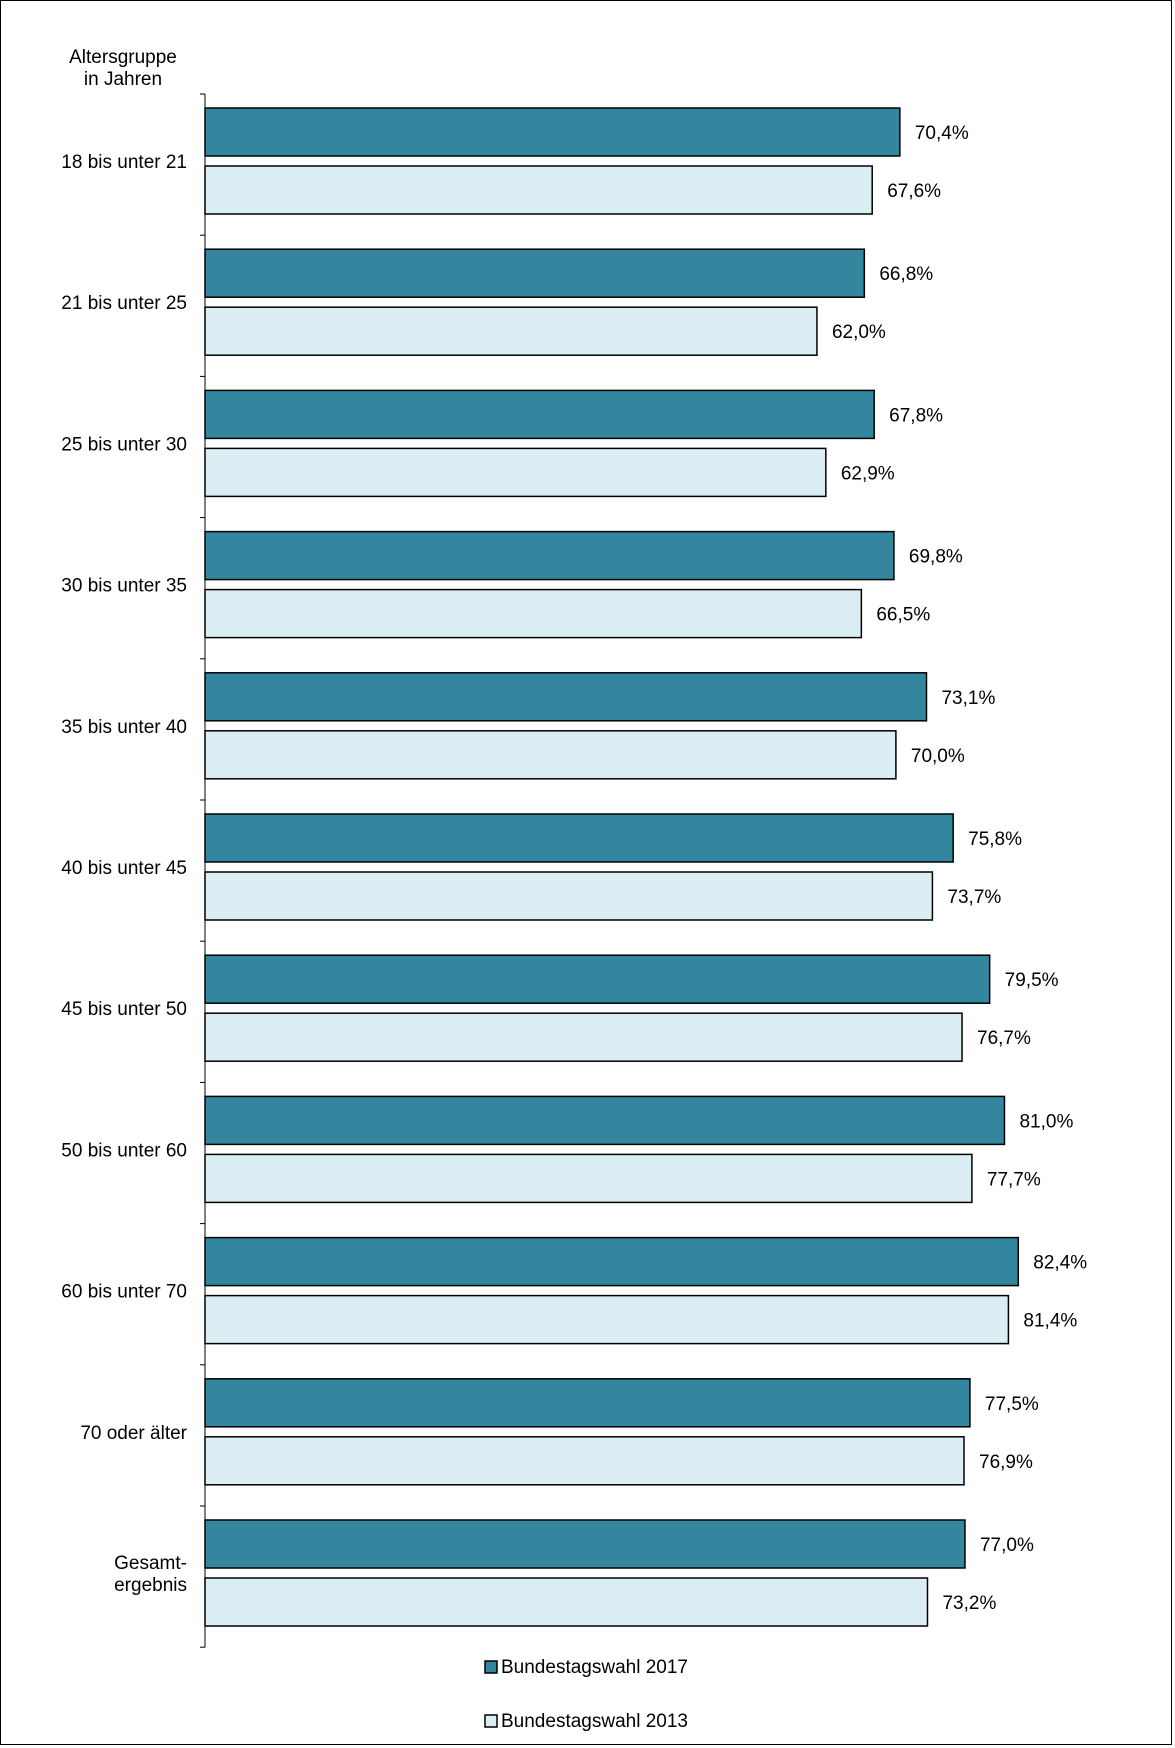 The width and height of the screenshot is (1175, 1748). What do you see at coordinates (150, 1563) in the screenshot?
I see `category-label: Gesamt-` at bounding box center [150, 1563].